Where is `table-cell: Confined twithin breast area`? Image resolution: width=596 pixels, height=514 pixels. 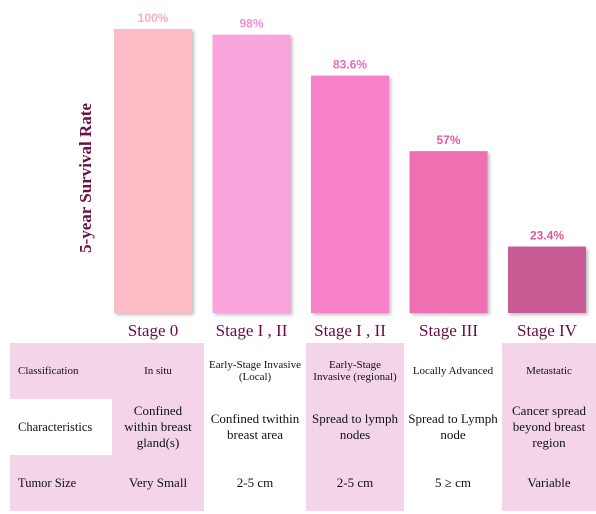 table-cell: Confined twithin breast area is located at coordinates (255, 427).